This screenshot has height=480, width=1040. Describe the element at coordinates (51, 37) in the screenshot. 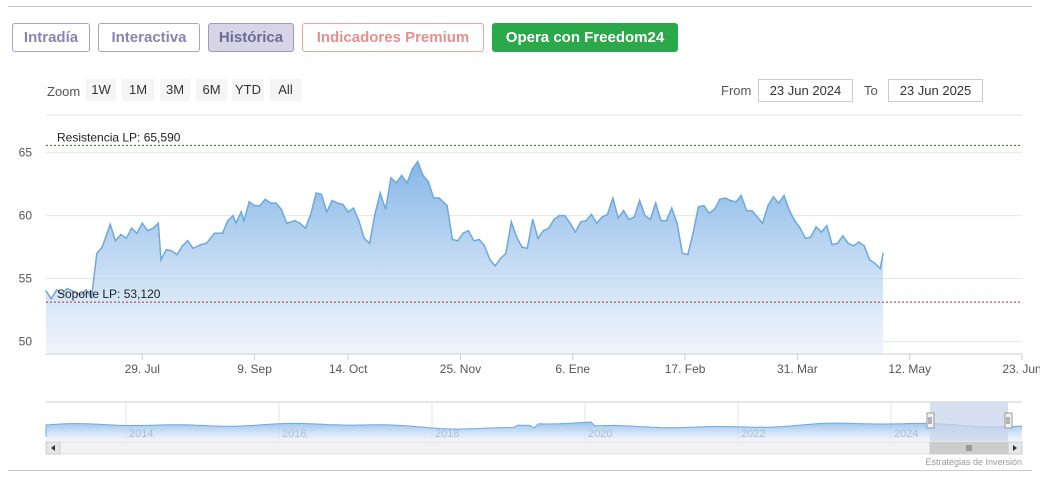

I see `tab-intradia: Intradía` at that location.